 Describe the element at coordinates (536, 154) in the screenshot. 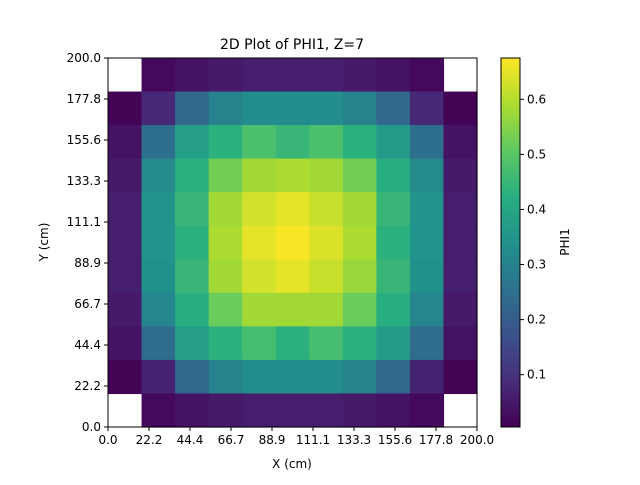

I see `colorbar-tick-label: 0.5` at that location.